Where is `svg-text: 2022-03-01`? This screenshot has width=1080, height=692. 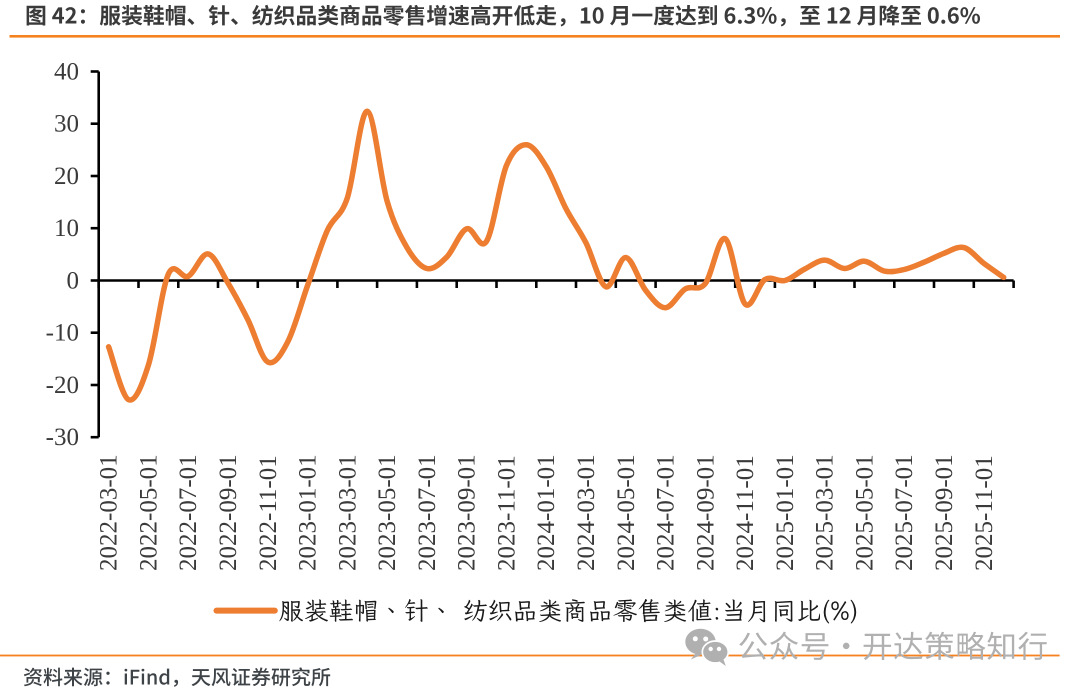
svg-text: 2022-03-01 is located at coordinates (109, 512).